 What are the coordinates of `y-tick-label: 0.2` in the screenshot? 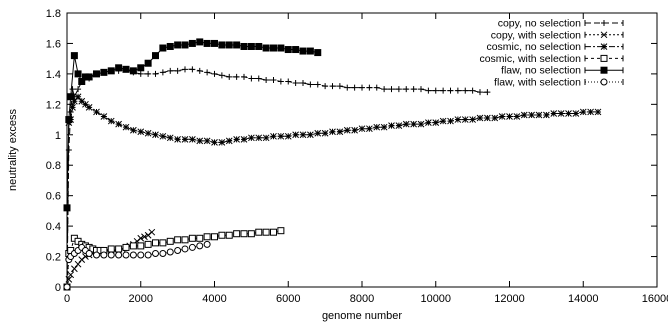 It's located at (53, 258).